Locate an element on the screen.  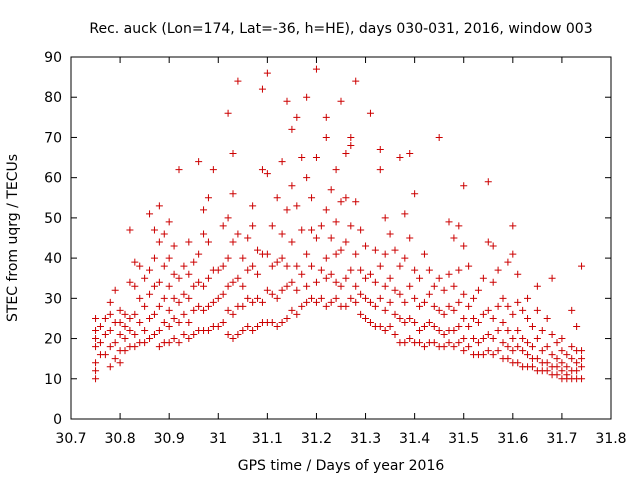
y-tick-label: 40 is located at coordinates (53, 259).